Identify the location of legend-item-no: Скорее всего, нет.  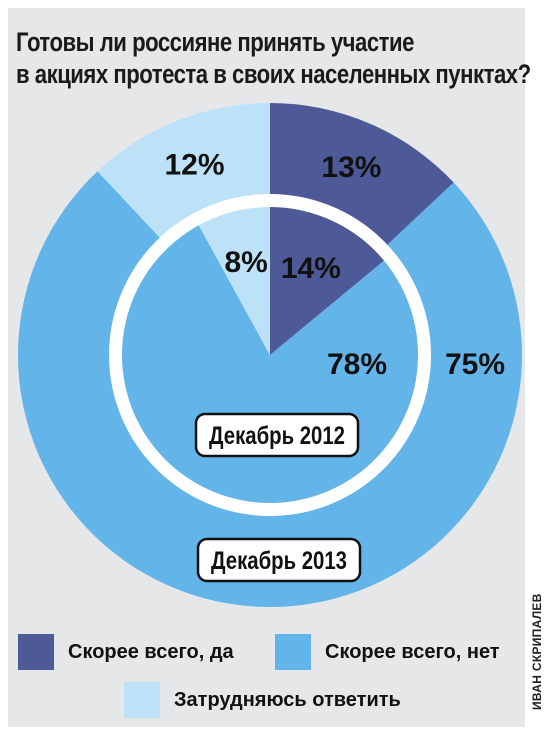
(387, 652).